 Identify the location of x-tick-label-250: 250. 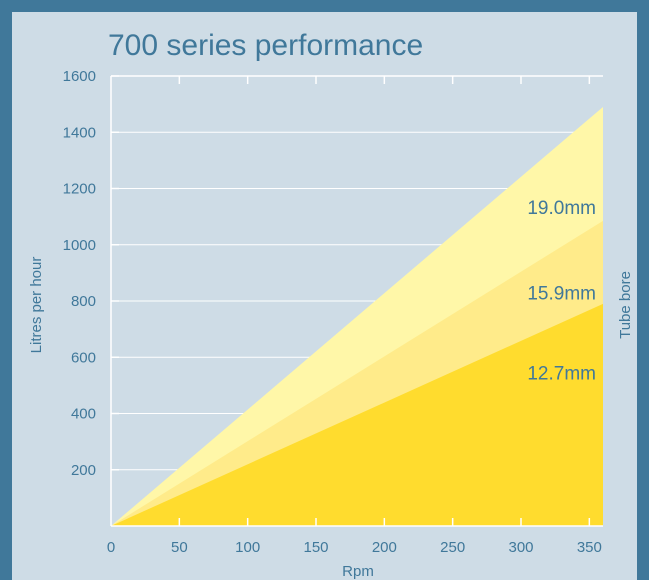
(452, 547).